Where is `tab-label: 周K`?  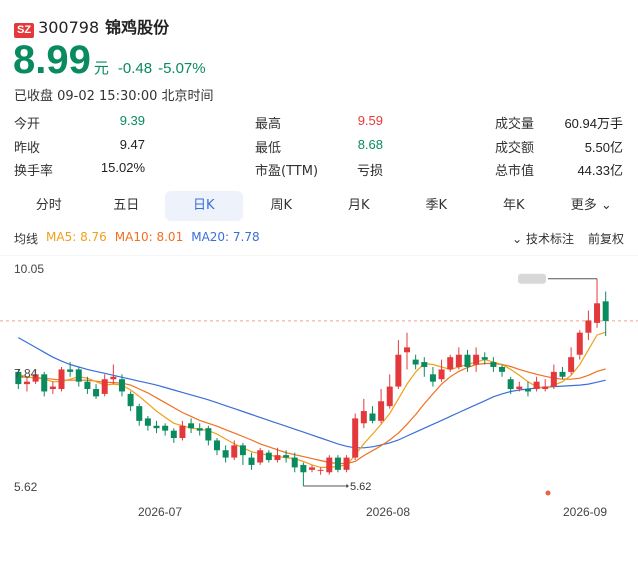
tab-label: 周K is located at coordinates (281, 205).